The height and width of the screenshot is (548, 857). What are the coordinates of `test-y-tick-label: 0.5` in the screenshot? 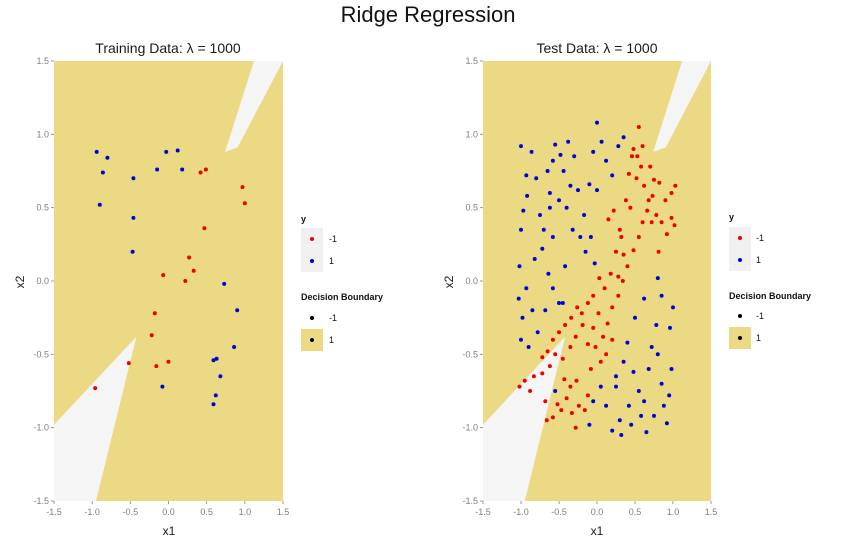 It's located at (471, 208).